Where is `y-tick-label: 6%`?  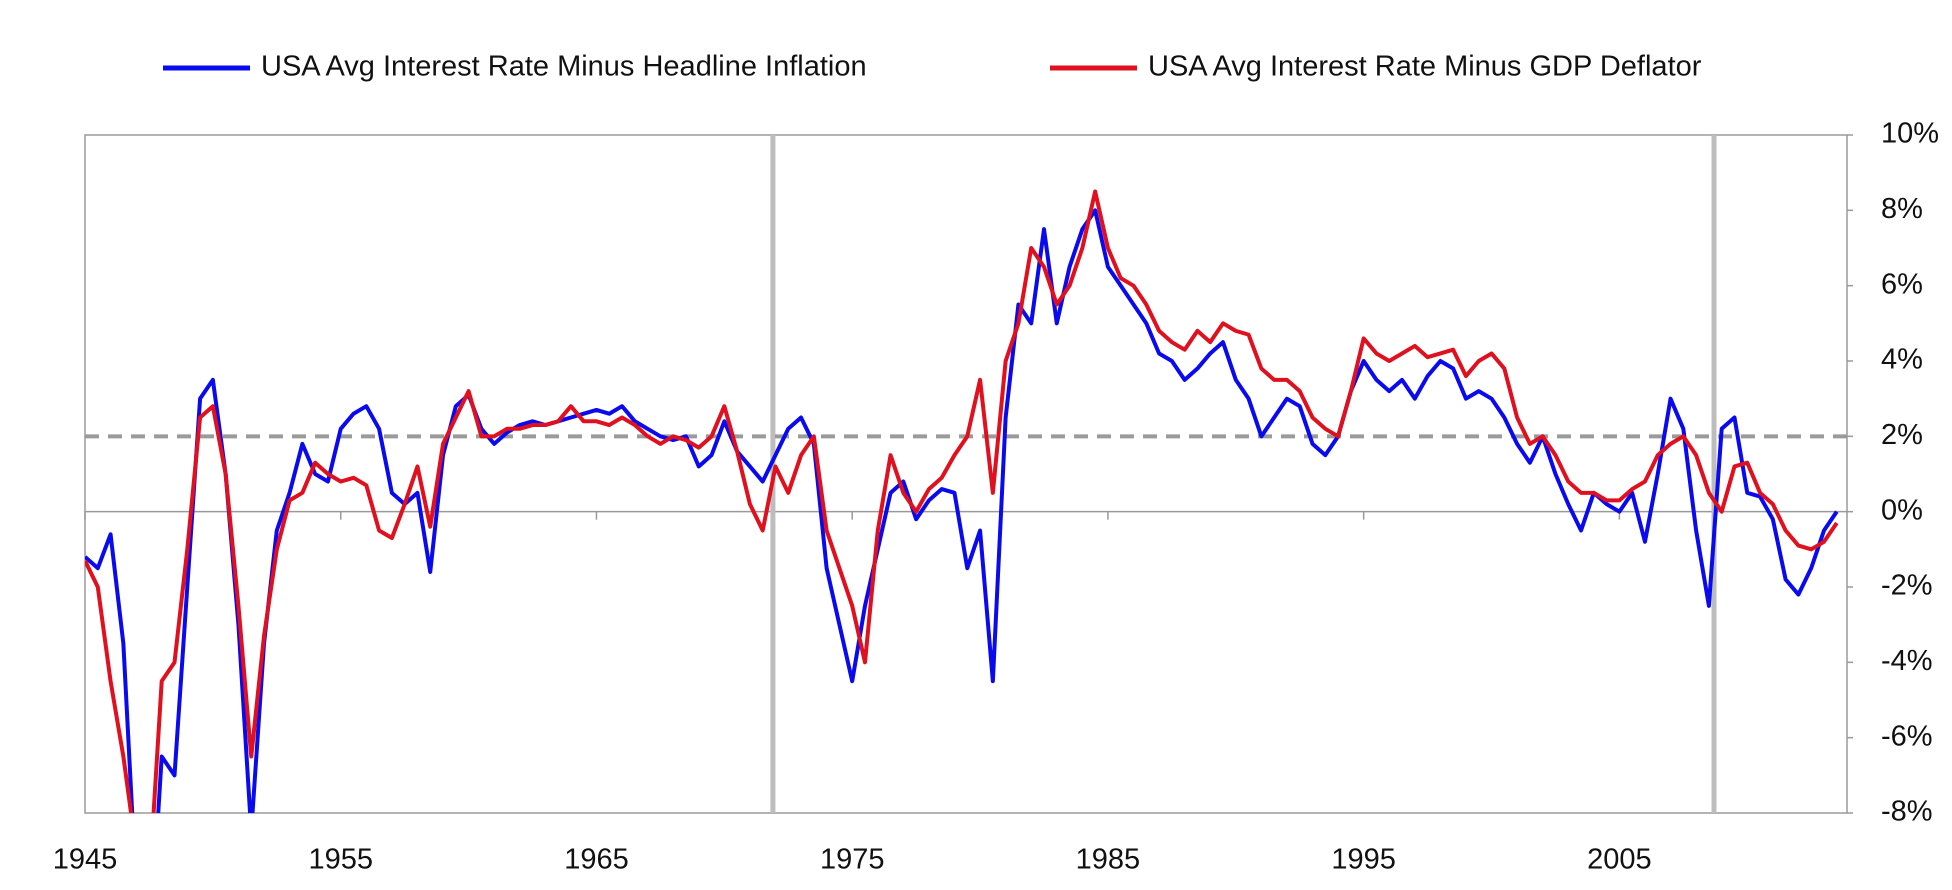 y-tick-label: 6% is located at coordinates (1902, 284).